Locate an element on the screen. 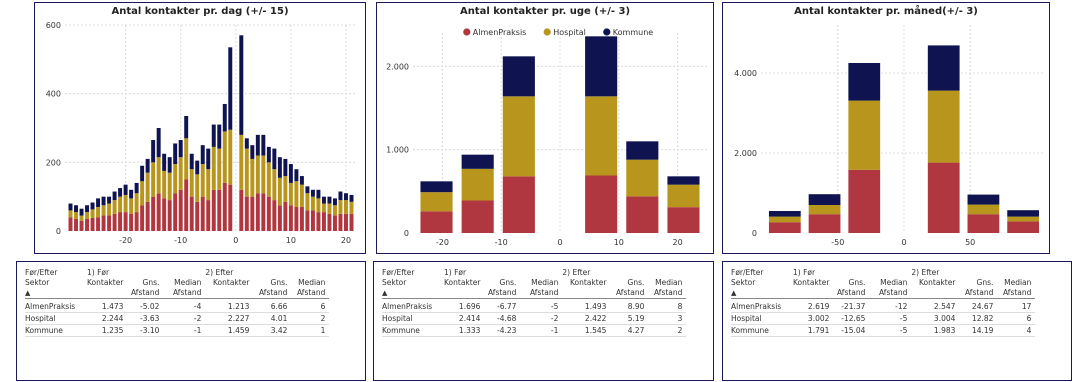 The width and height of the screenshot is (1088, 382). sort-ascending-icon: ▲ is located at coordinates (734, 293).